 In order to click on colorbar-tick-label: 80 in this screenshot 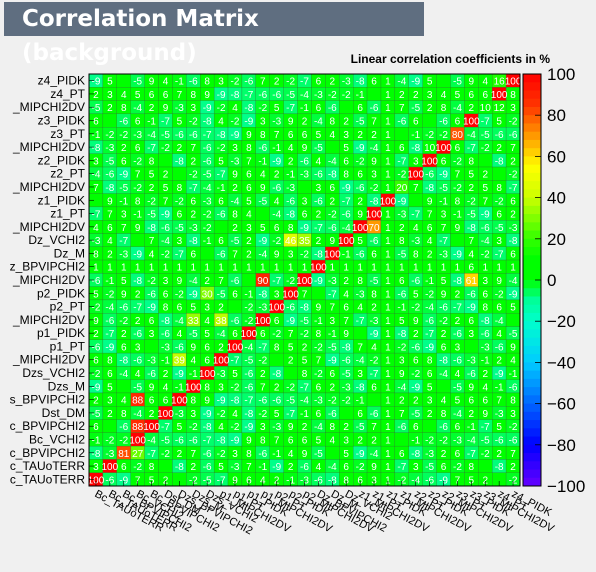, I will do `click(556, 115)`.